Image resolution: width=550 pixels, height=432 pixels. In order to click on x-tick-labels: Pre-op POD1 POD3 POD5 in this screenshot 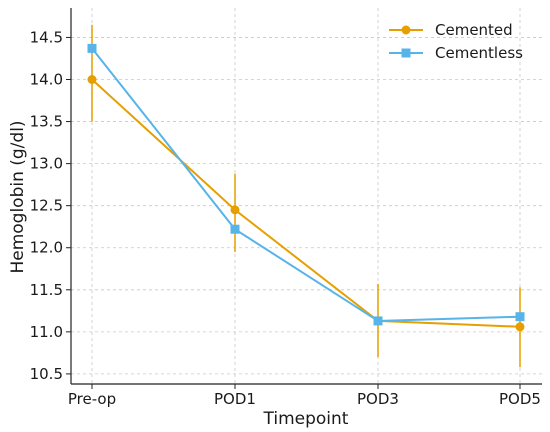, I will do `click(304, 399)`.